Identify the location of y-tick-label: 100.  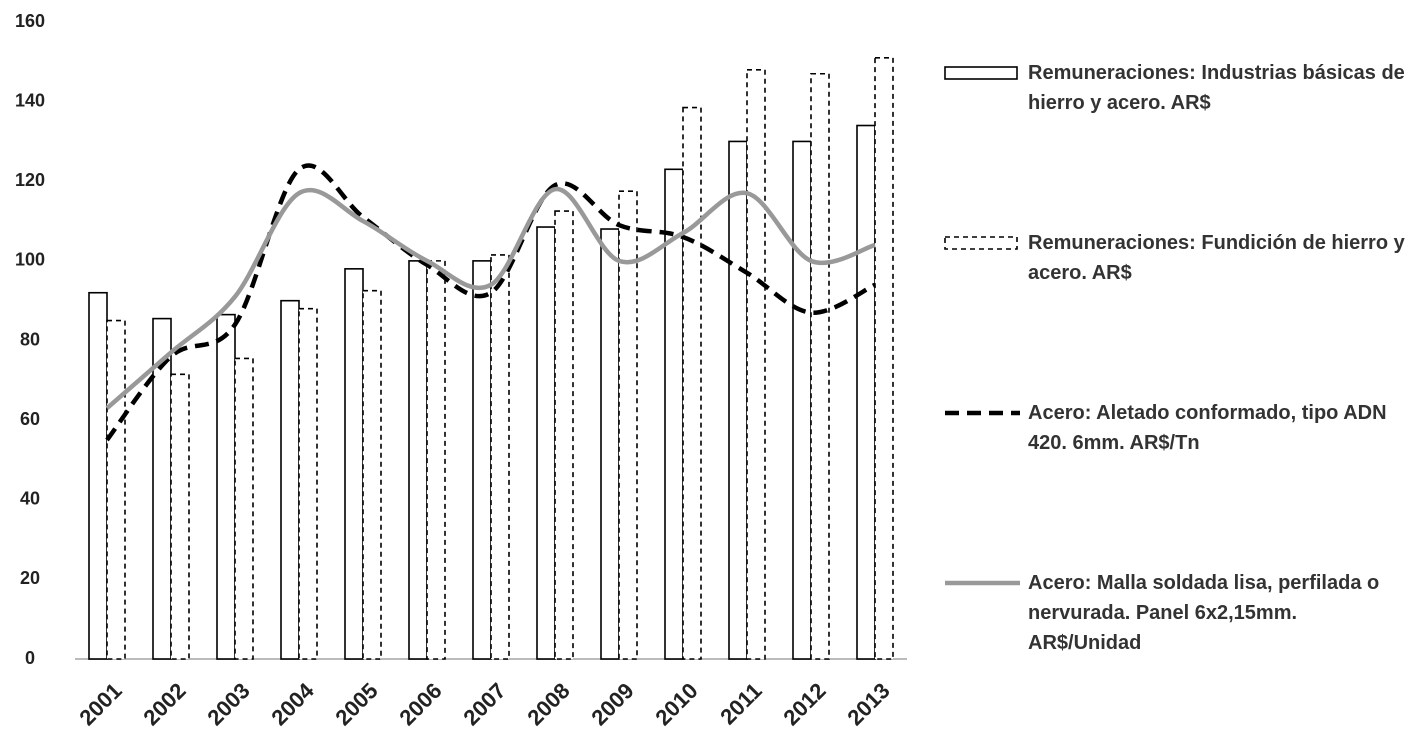
(30, 260).